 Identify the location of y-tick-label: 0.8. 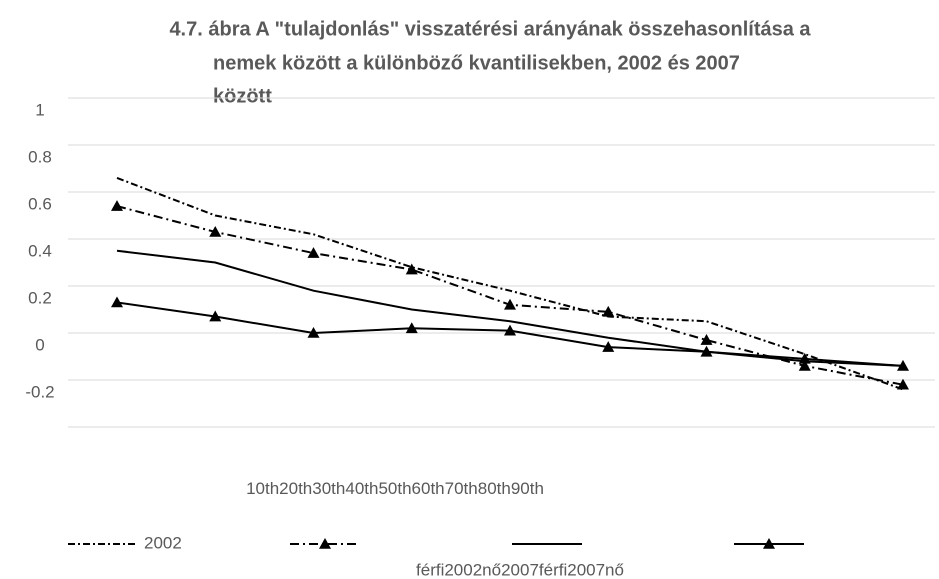
(40, 156).